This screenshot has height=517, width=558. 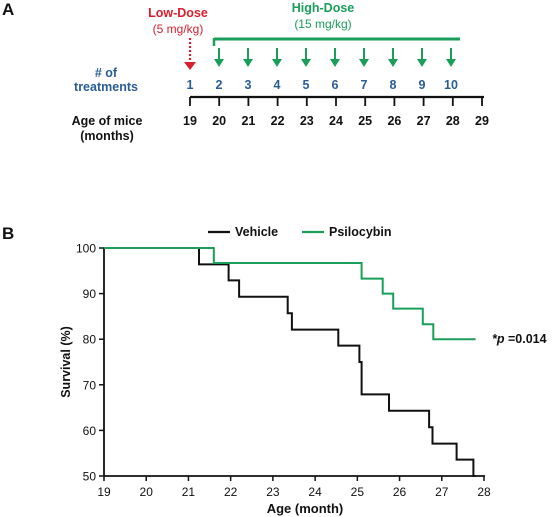 What do you see at coordinates (482, 121) in the screenshot?
I see `age-tick-label: 29` at bounding box center [482, 121].